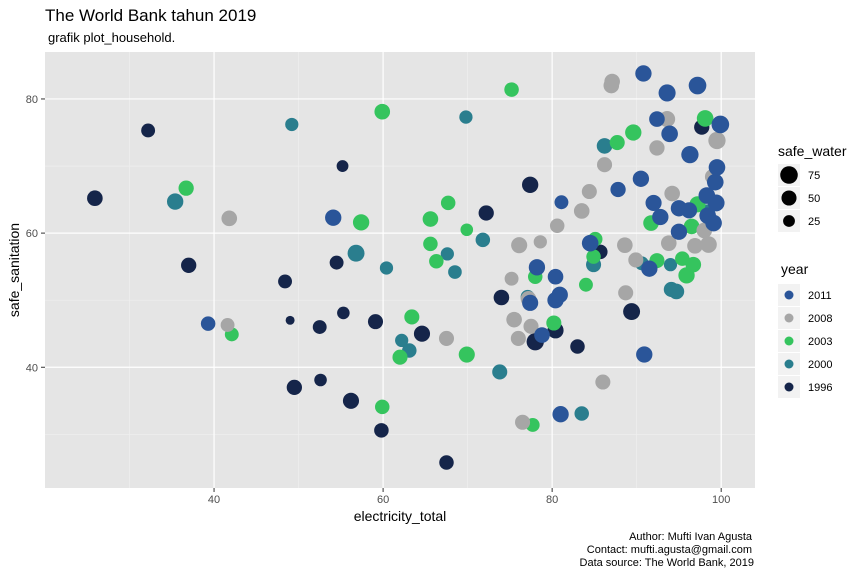  Describe the element at coordinates (805, 329) in the screenshot. I see `color-legend: year 2011 2008 2003 2000 1996` at that location.